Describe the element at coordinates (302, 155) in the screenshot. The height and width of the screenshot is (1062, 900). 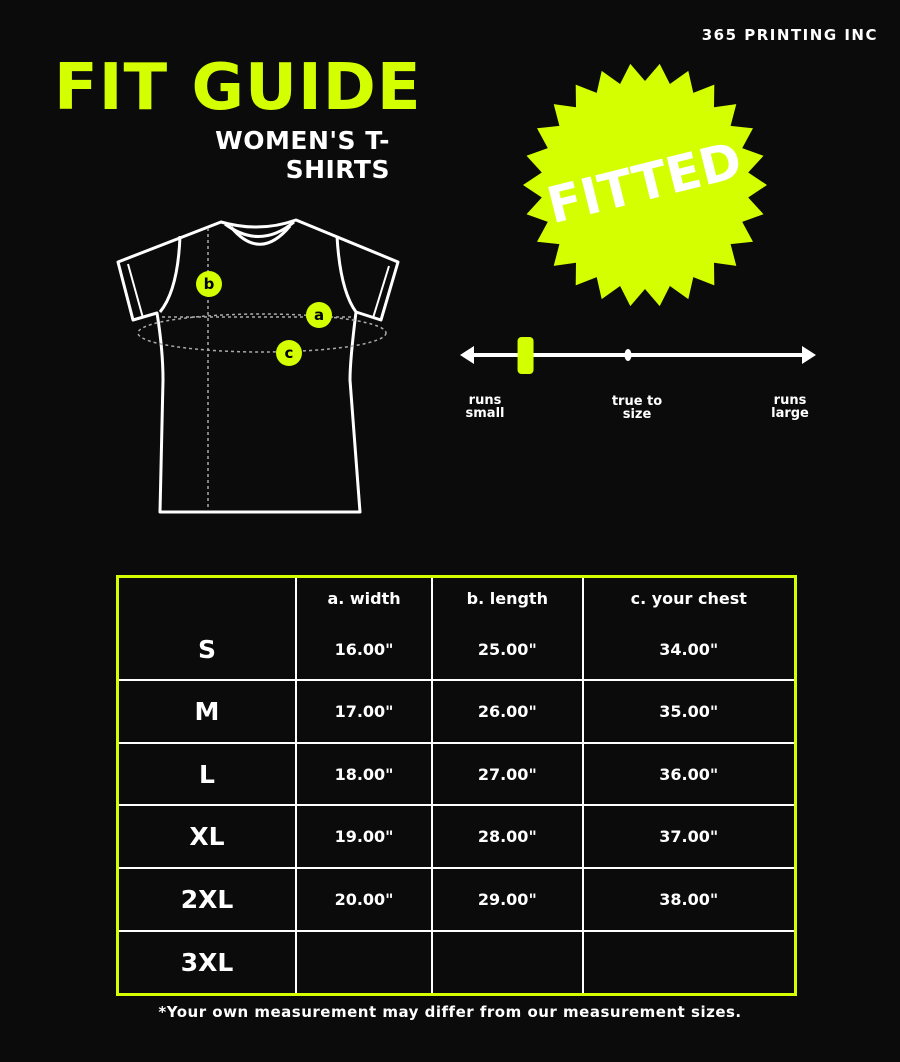
I see `page-subtitle: WOMEN'S T-SHIRTS` at that location.